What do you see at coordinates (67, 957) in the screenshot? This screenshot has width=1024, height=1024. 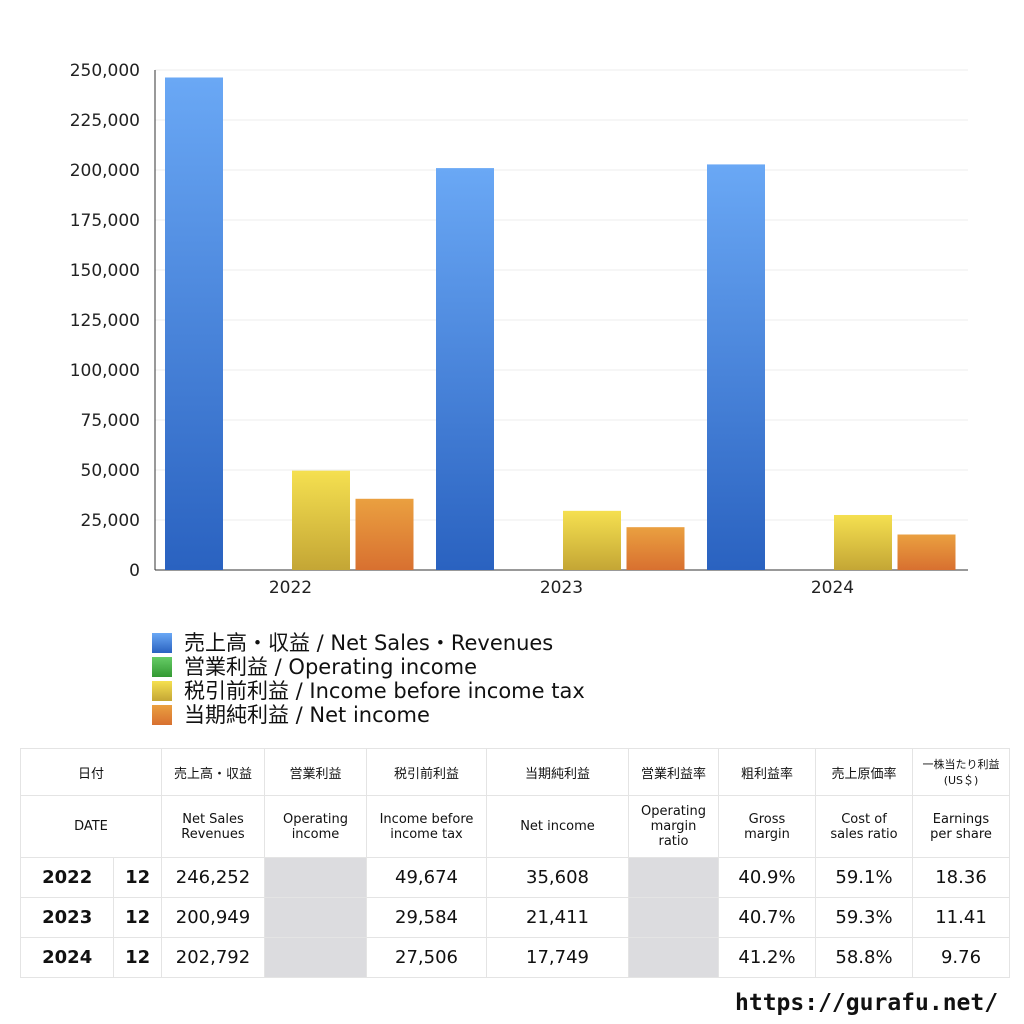 I see `table-cell: 2024` at bounding box center [67, 957].